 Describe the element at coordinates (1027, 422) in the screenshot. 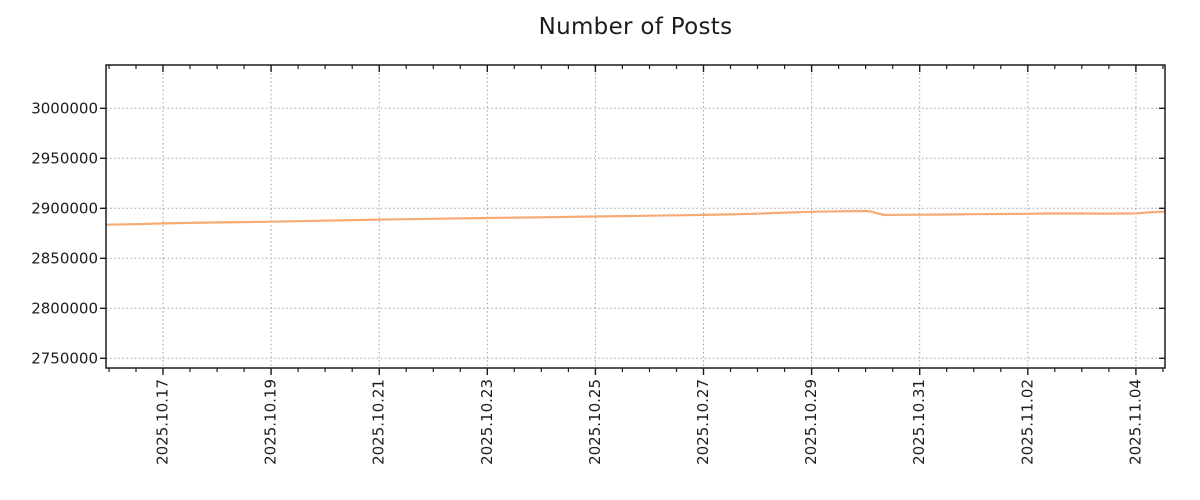

I see `x-tick-label: 2025.11.02` at that location.